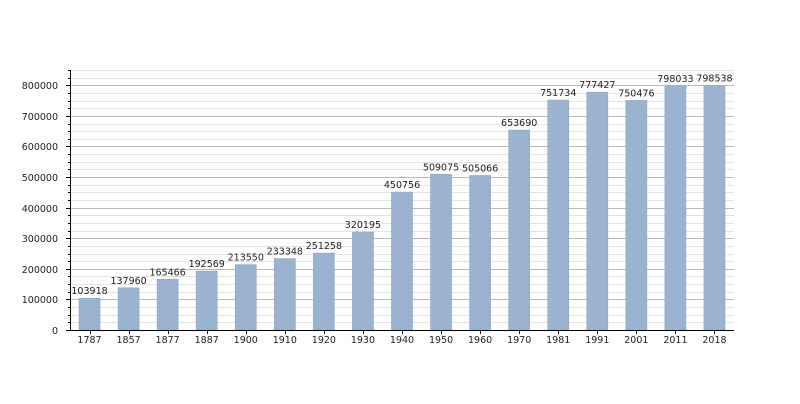 This screenshot has height=404, width=800. What do you see at coordinates (40, 209) in the screenshot?
I see `y-tick-label: 400000` at bounding box center [40, 209].